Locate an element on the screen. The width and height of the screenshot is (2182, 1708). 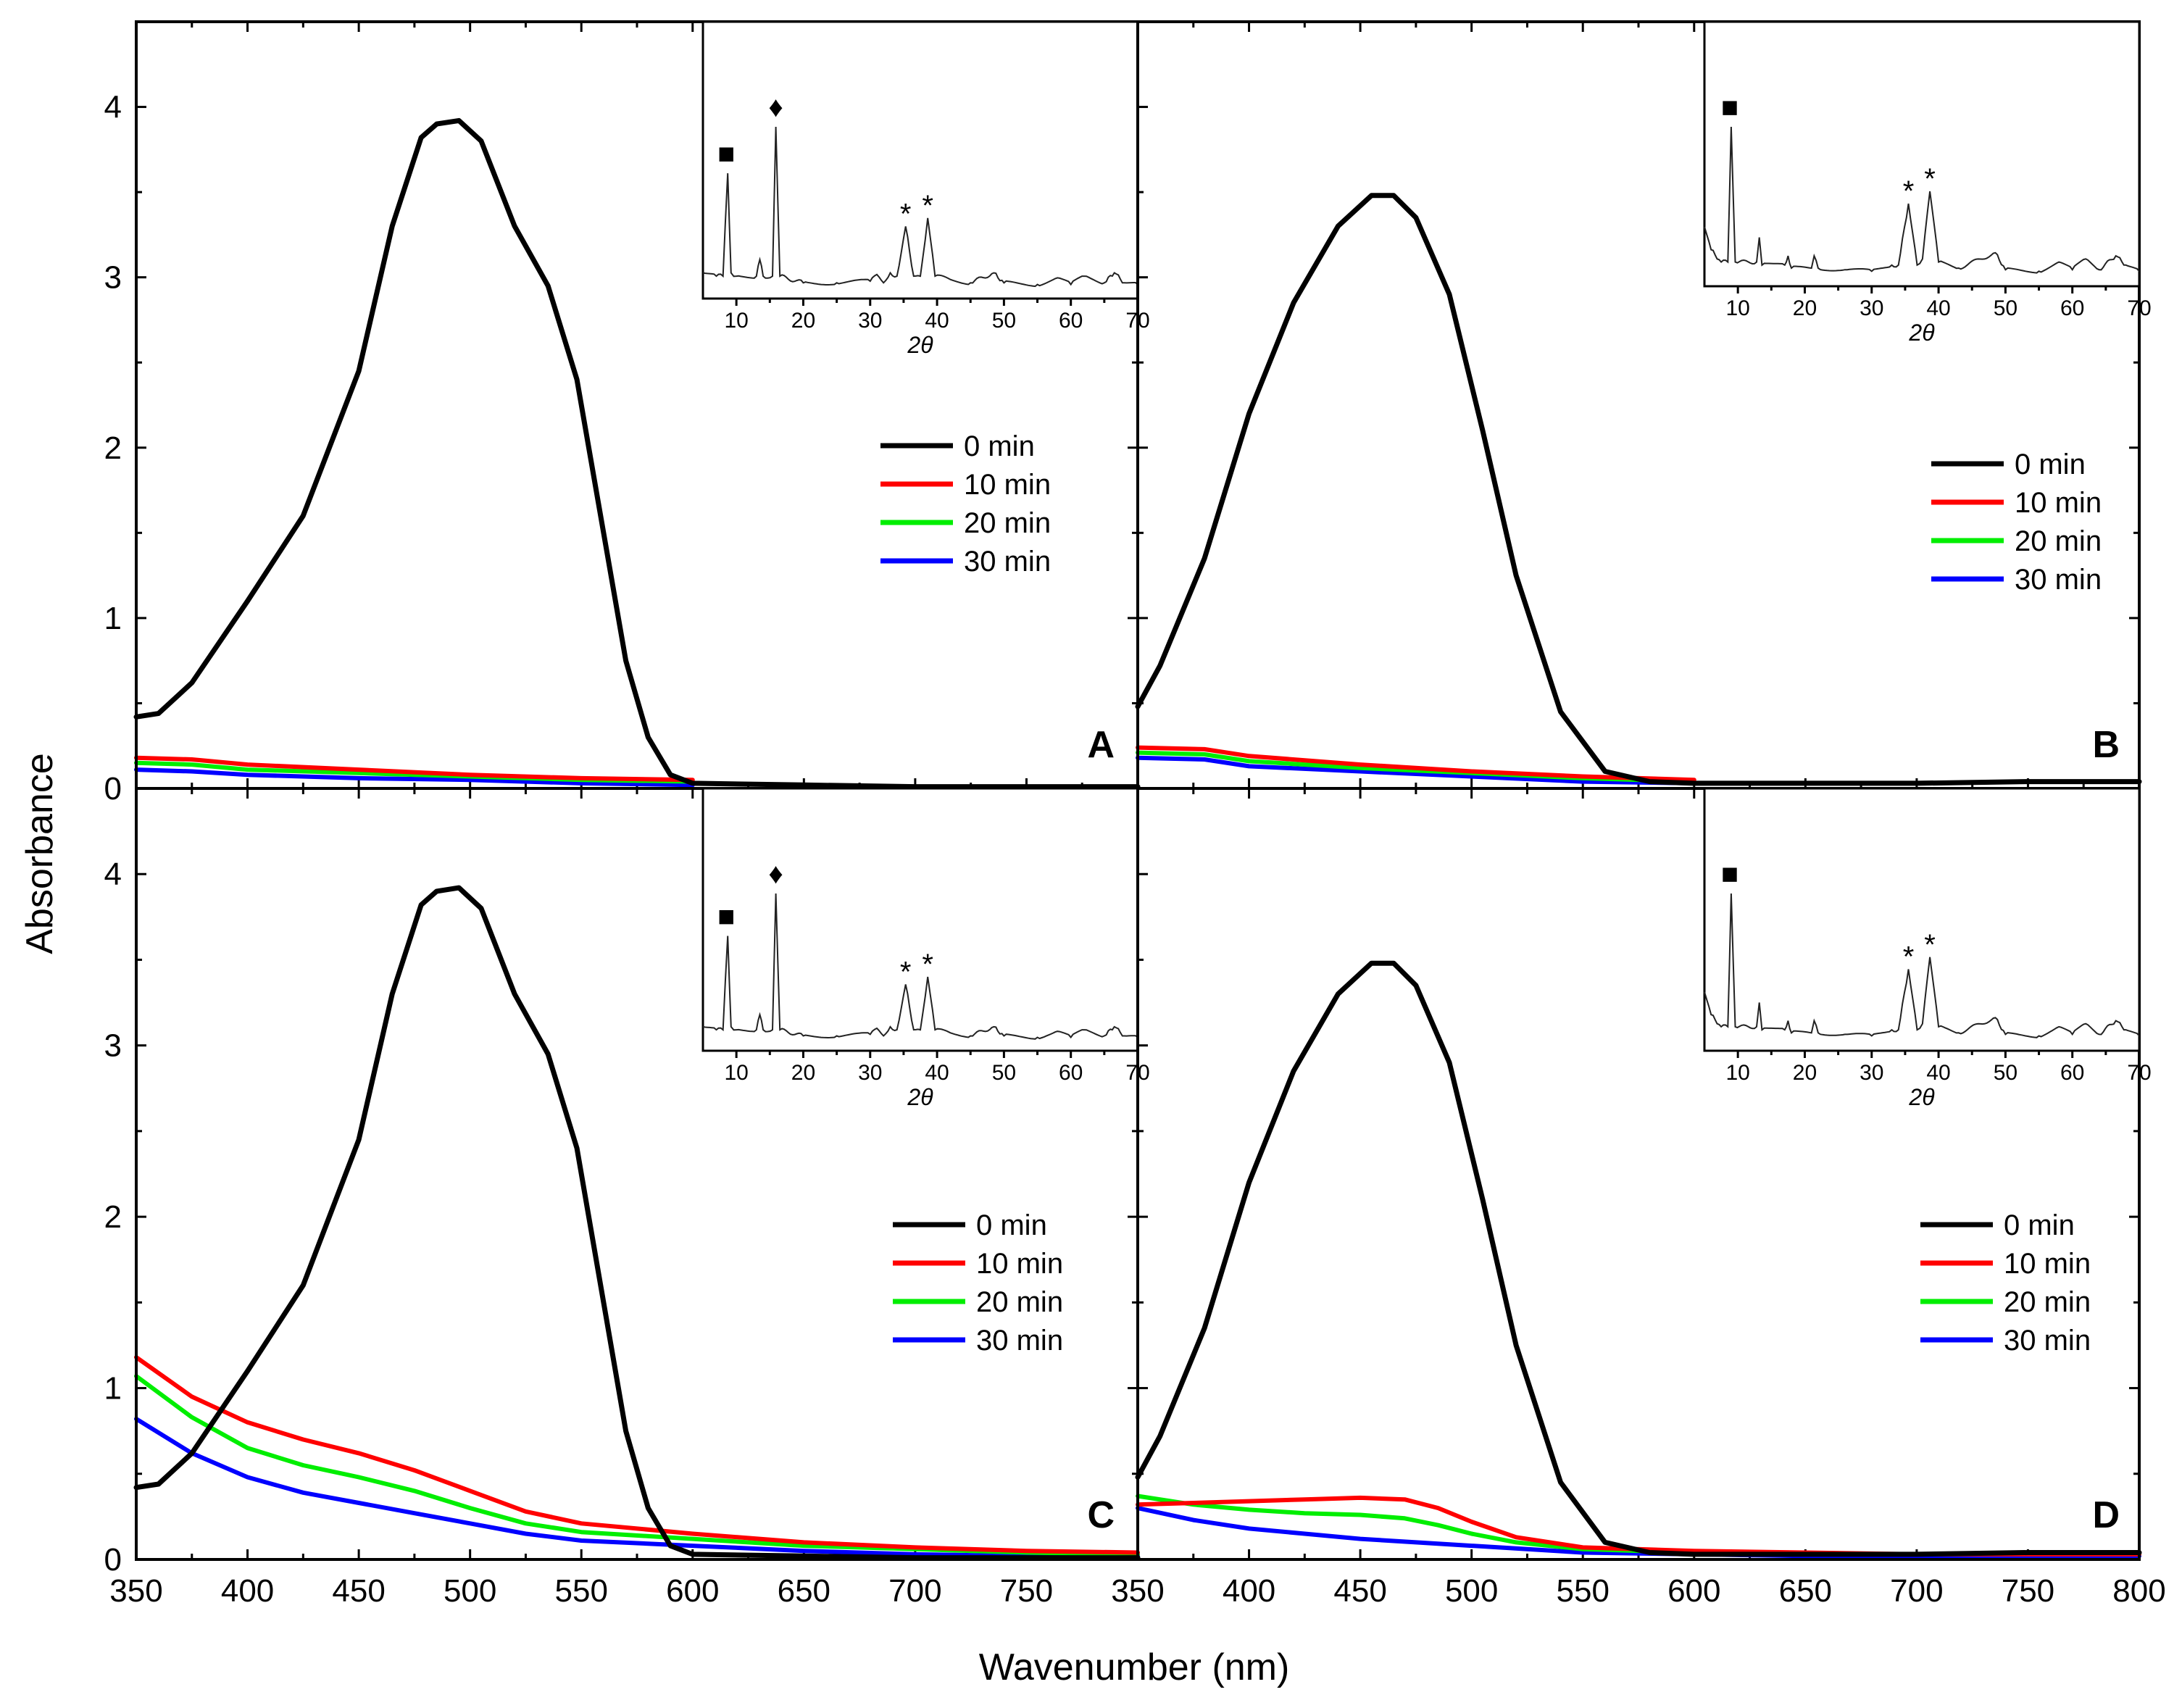
x-tick-label: 450 is located at coordinates (358, 1591).